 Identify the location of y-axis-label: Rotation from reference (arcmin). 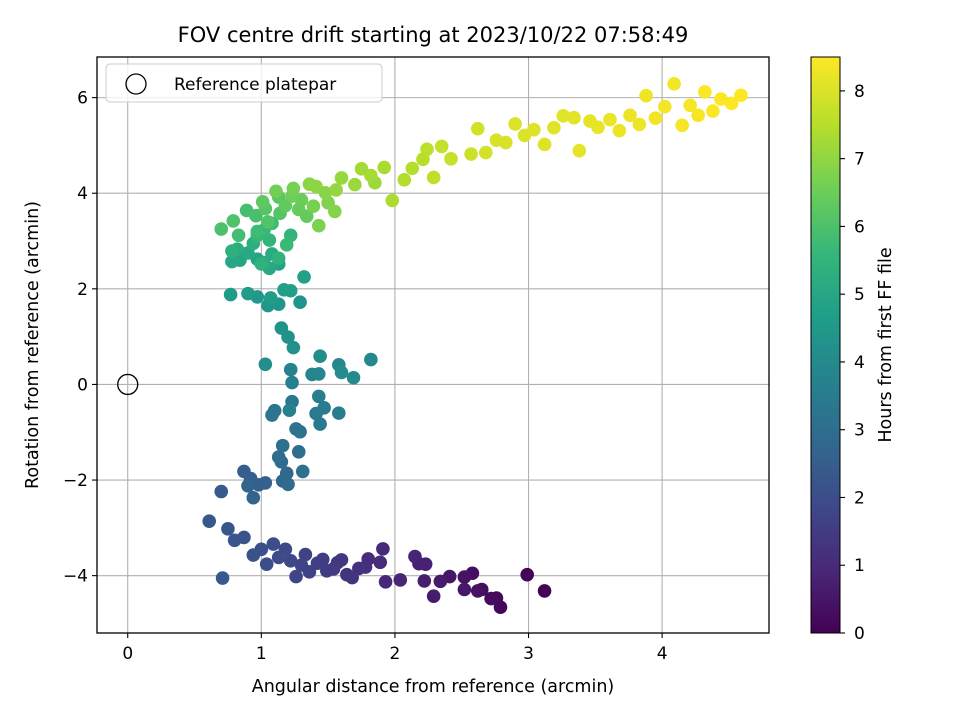
(33, 345).